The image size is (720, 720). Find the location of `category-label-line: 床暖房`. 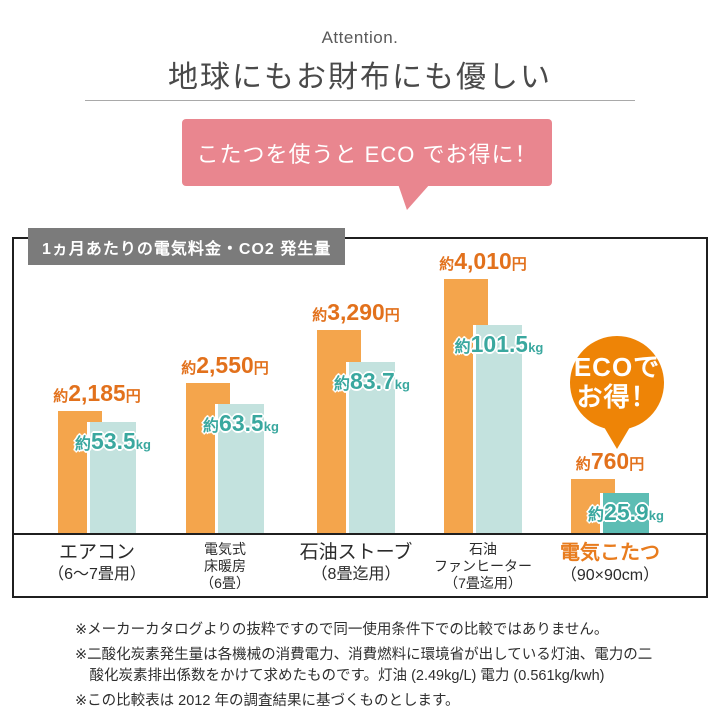

category-label-line: 床暖房 is located at coordinates (224, 565).